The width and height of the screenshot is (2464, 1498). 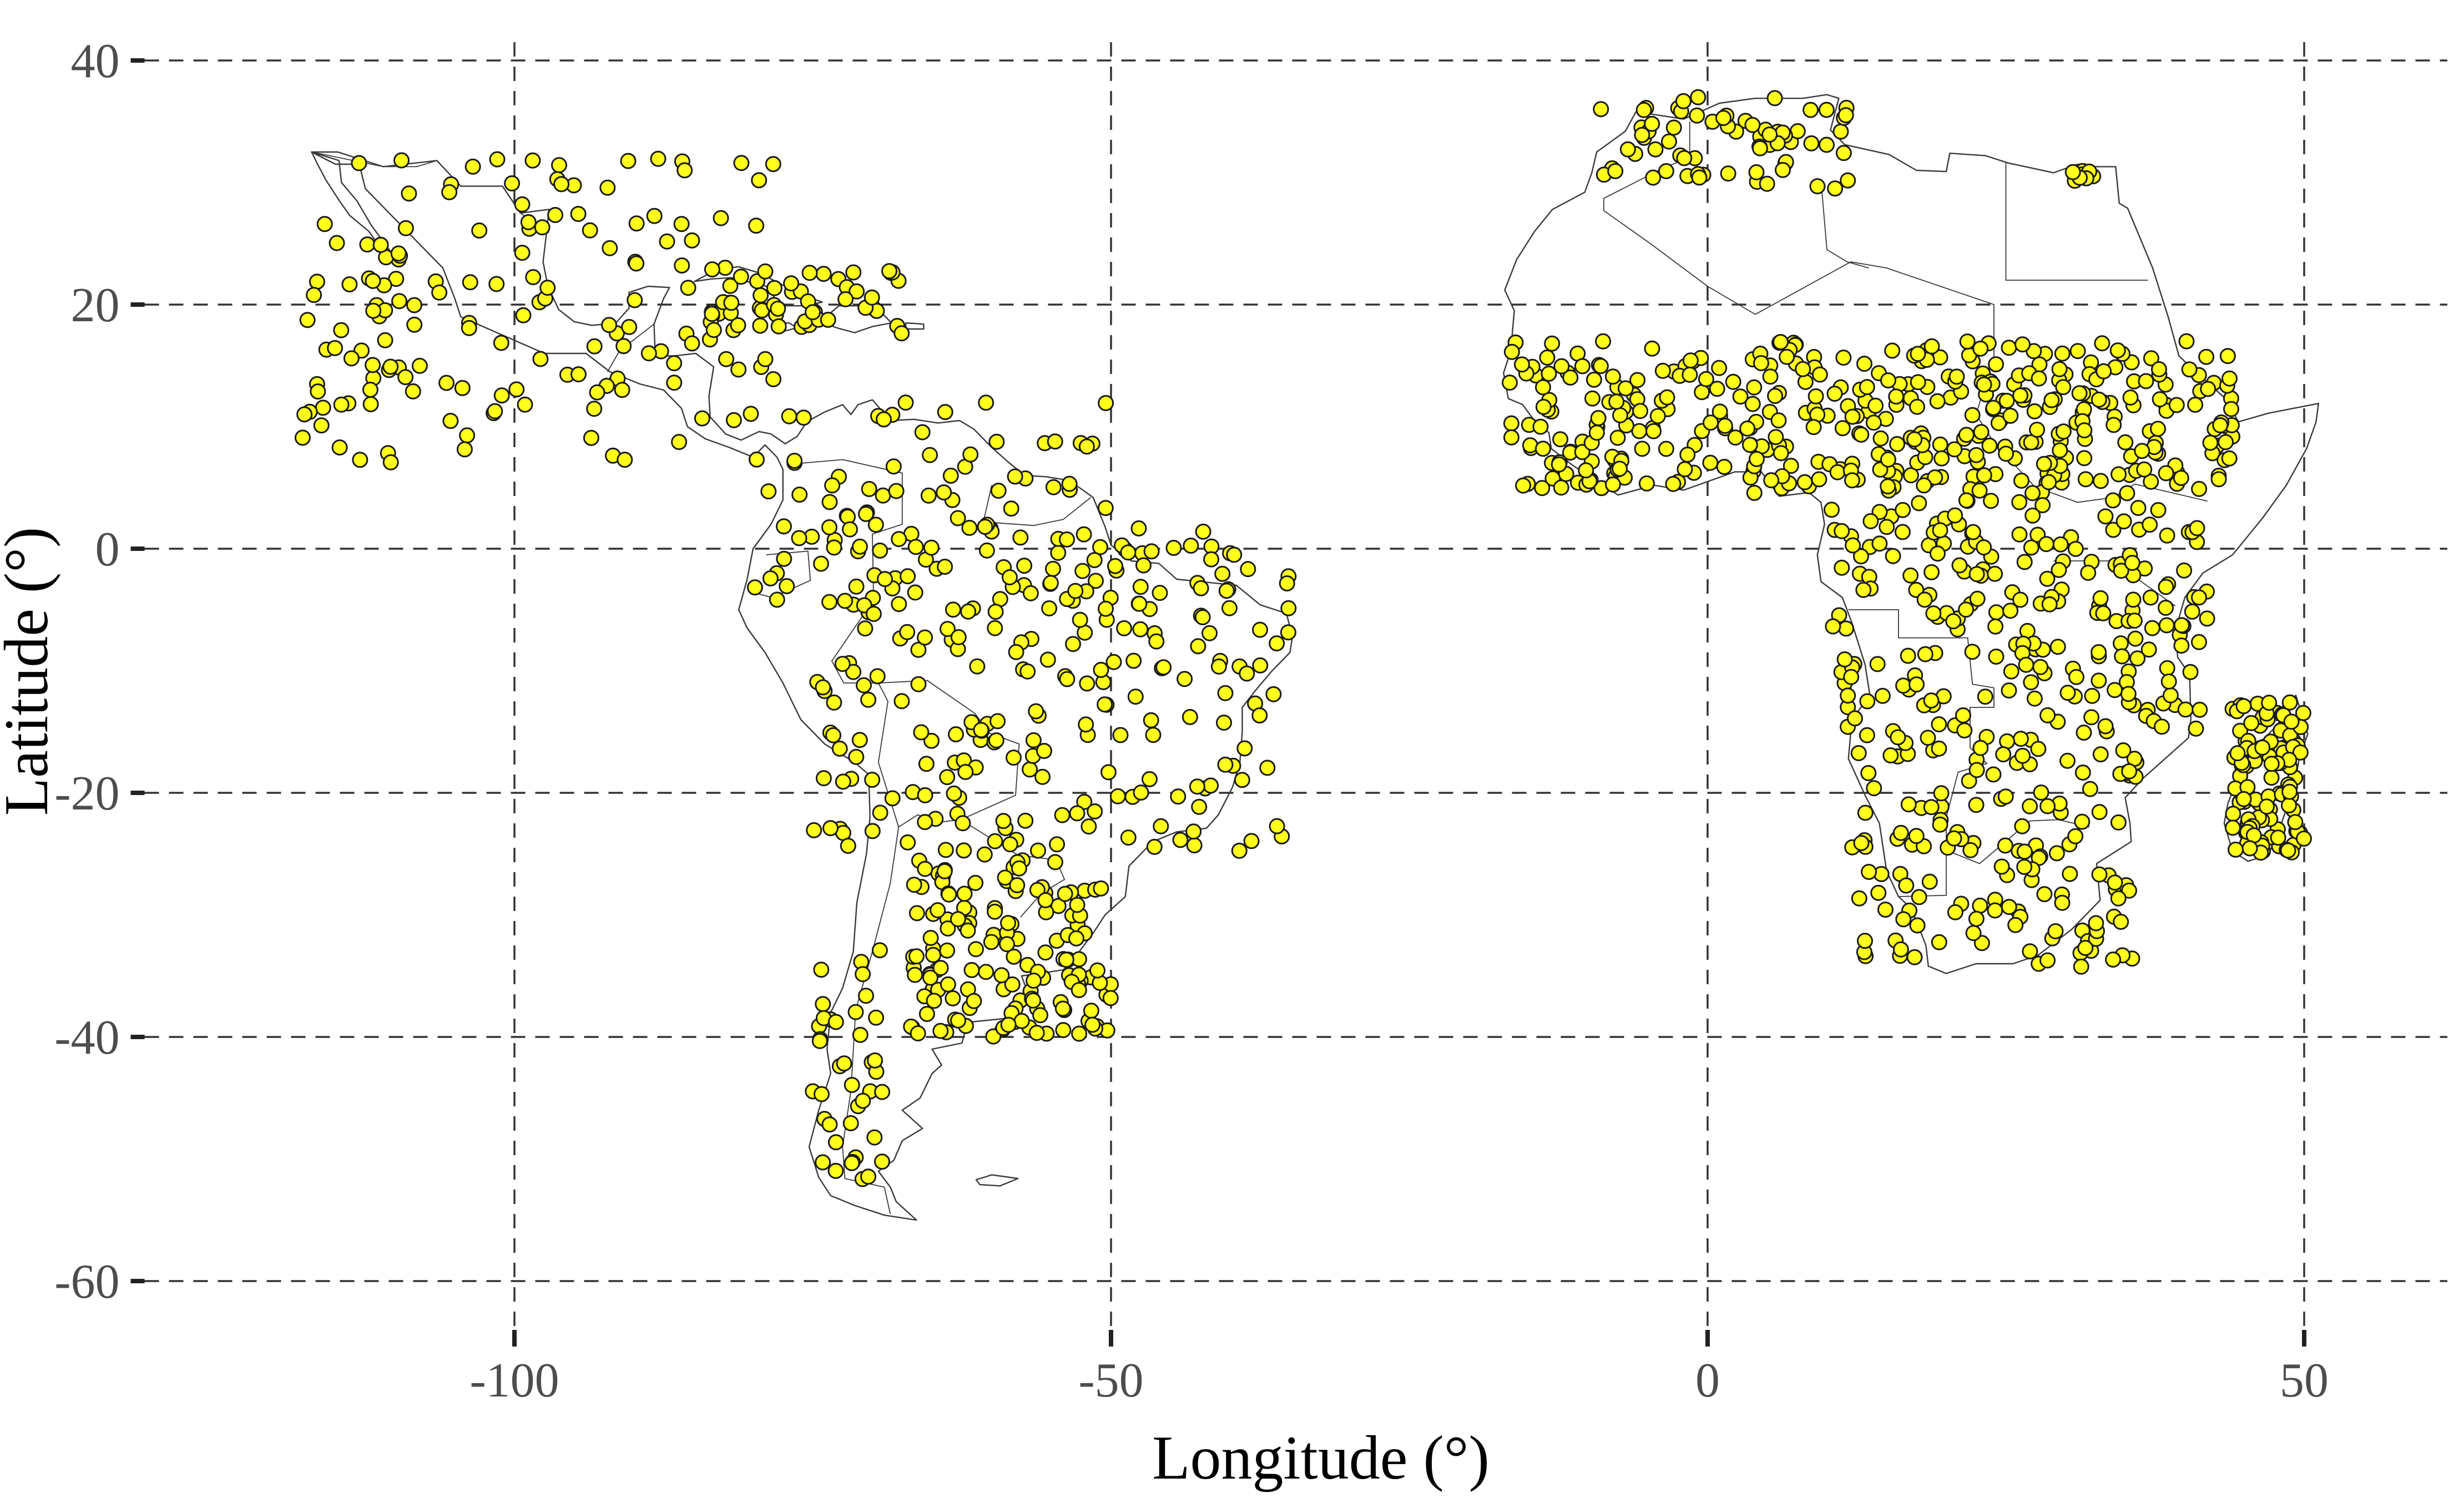 I want to click on x-tick-label: -100, so click(x=514, y=1381).